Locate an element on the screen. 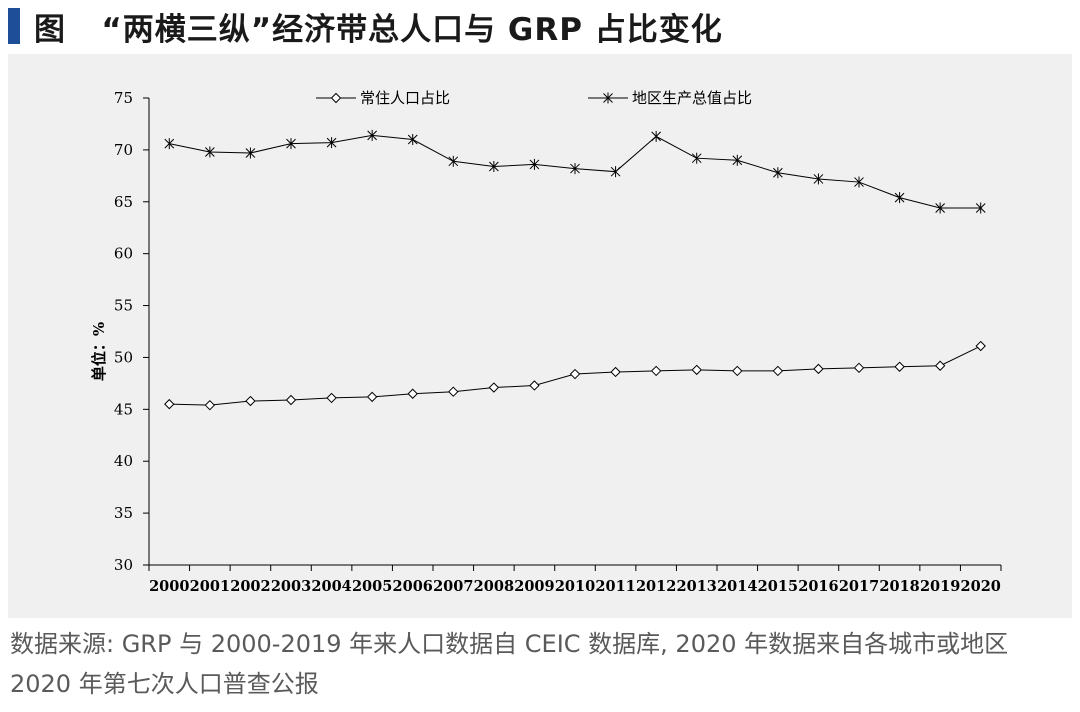  x-tick-label: 2017 is located at coordinates (859, 586).